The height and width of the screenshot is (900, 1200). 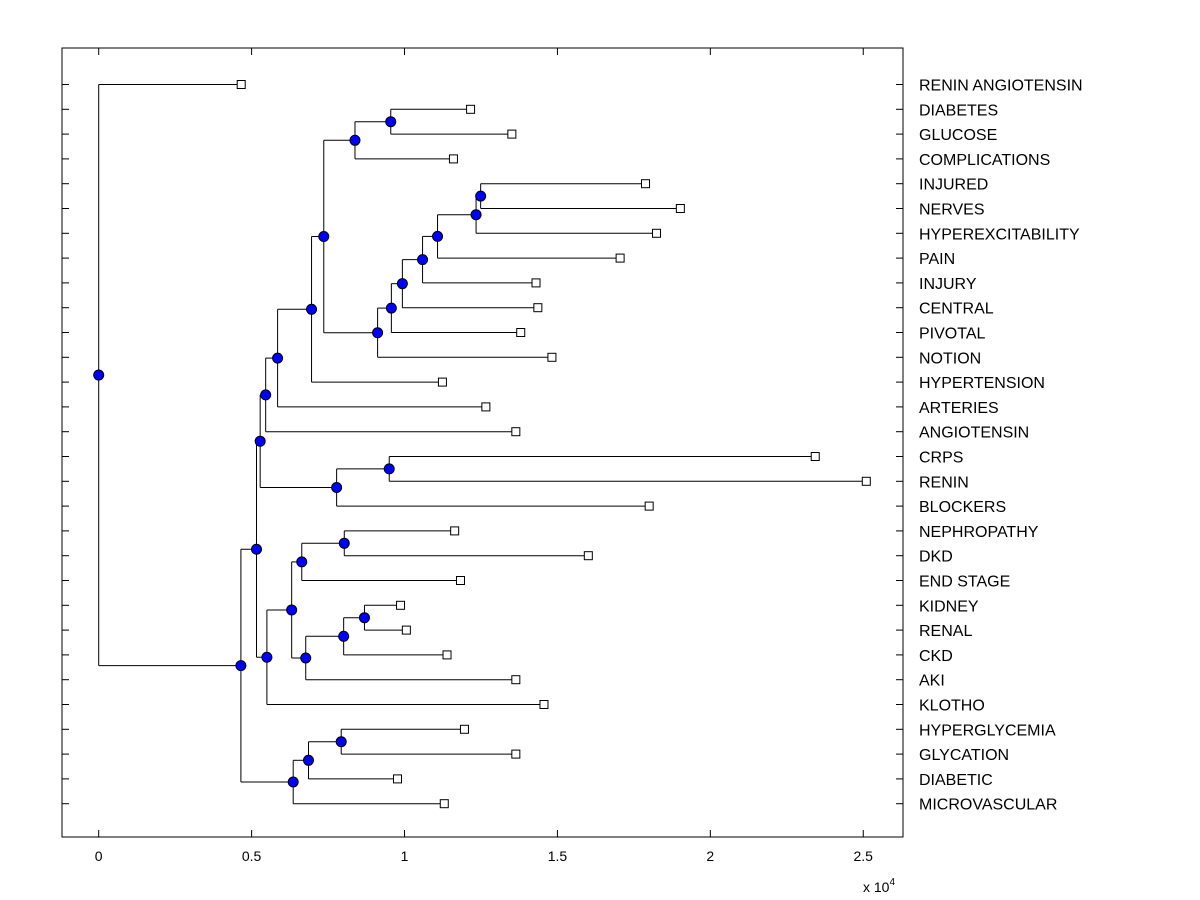 What do you see at coordinates (956, 309) in the screenshot?
I see `leaf-label: CENTRAL` at bounding box center [956, 309].